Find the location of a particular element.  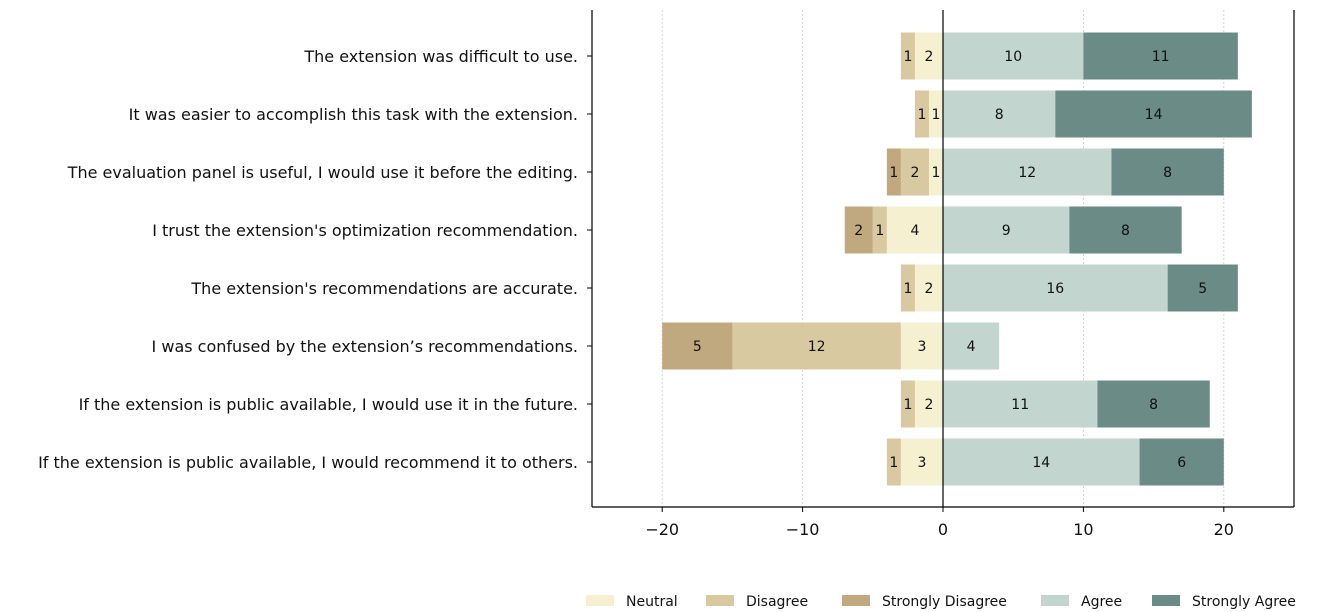

x-tick-label: 20 is located at coordinates (1224, 529).